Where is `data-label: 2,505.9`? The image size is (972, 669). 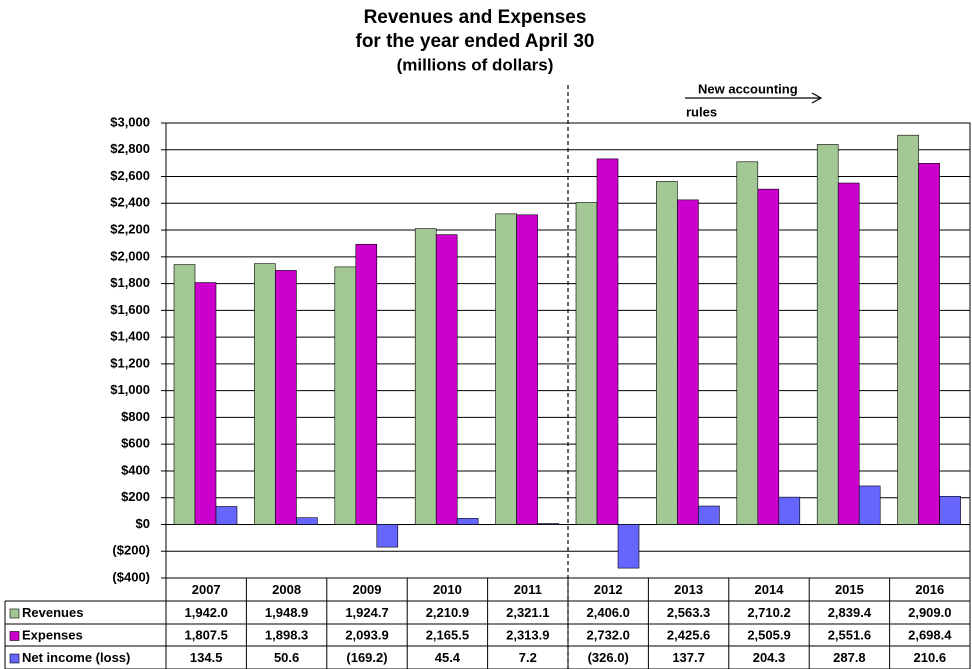 data-label: 2,505.9 is located at coordinates (768, 634).